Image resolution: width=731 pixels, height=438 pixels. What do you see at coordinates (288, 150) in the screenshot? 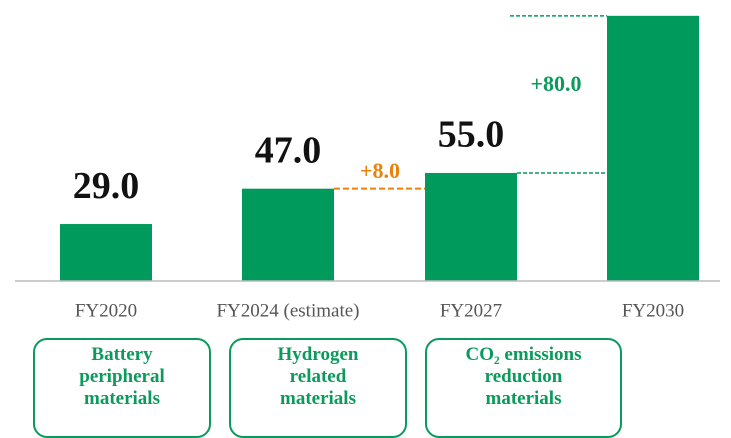
I see `value-label: 47.0` at bounding box center [288, 150].